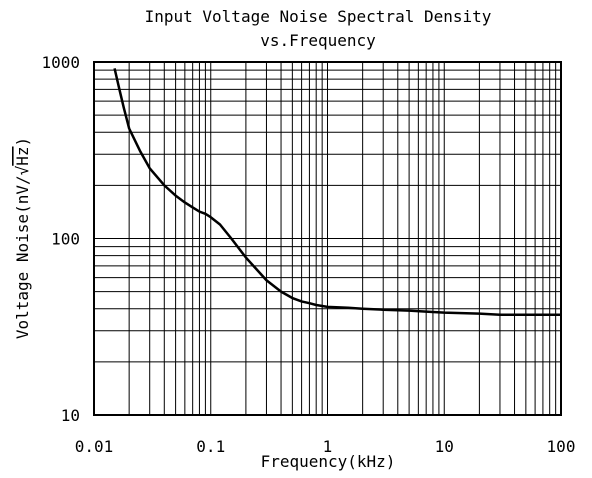 This screenshot has height=478, width=592. Describe the element at coordinates (70, 415) in the screenshot. I see `y-tick-label: 10` at that location.